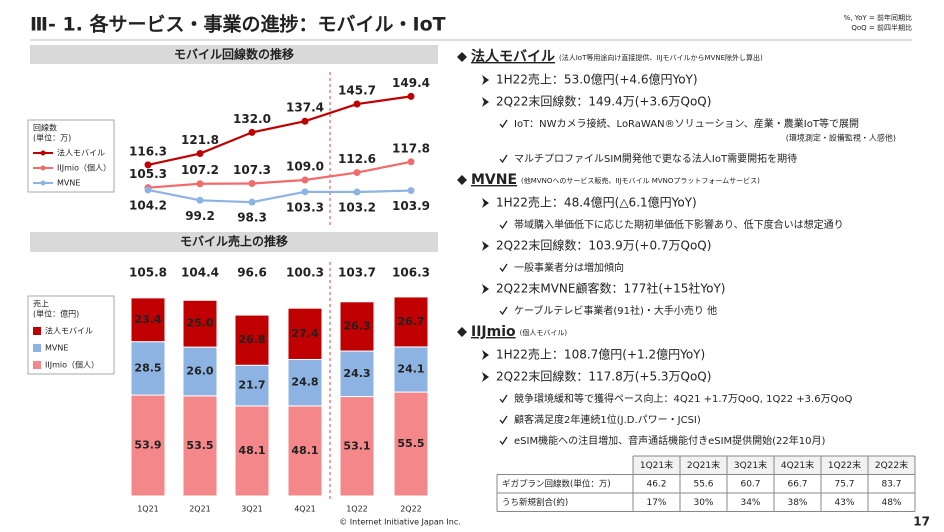 The width and height of the screenshot is (944, 532). Describe the element at coordinates (304, 450) in the screenshot. I see `data-label: 48.1` at that location.